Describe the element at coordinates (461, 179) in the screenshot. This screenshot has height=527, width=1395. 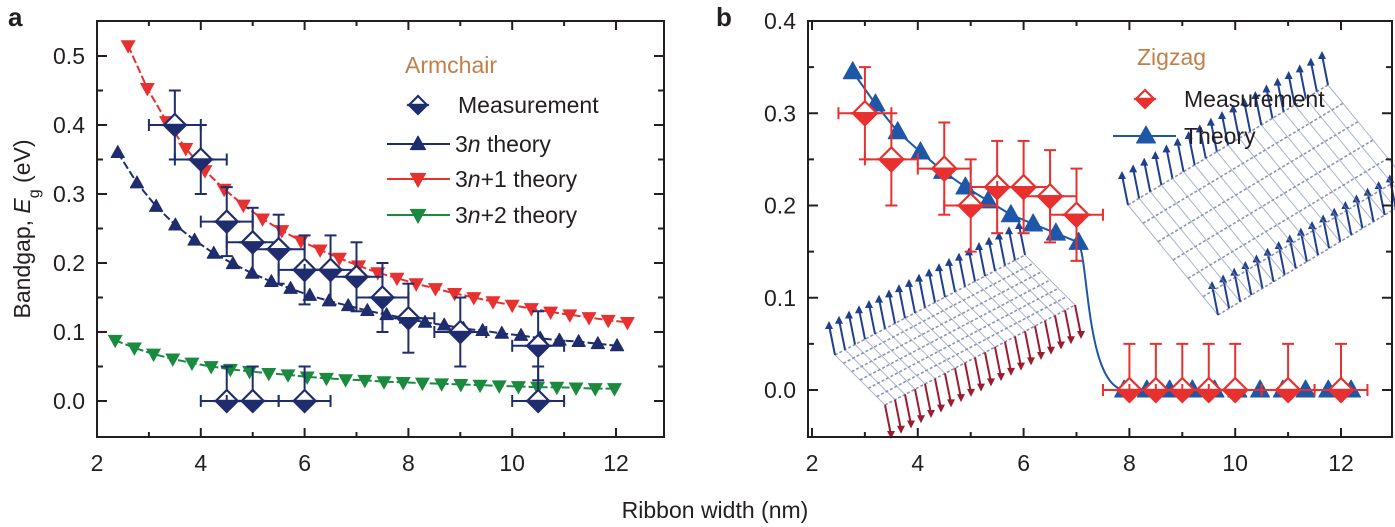
I see `legend-label-part: 3` at that location.